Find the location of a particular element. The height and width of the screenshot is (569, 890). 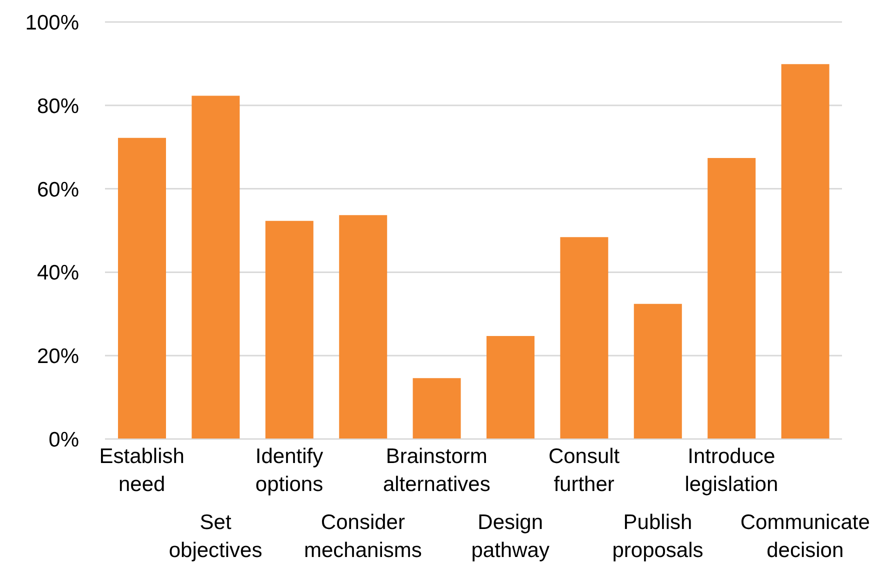

x-tick-label: Communicate decision is located at coordinates (805, 536).